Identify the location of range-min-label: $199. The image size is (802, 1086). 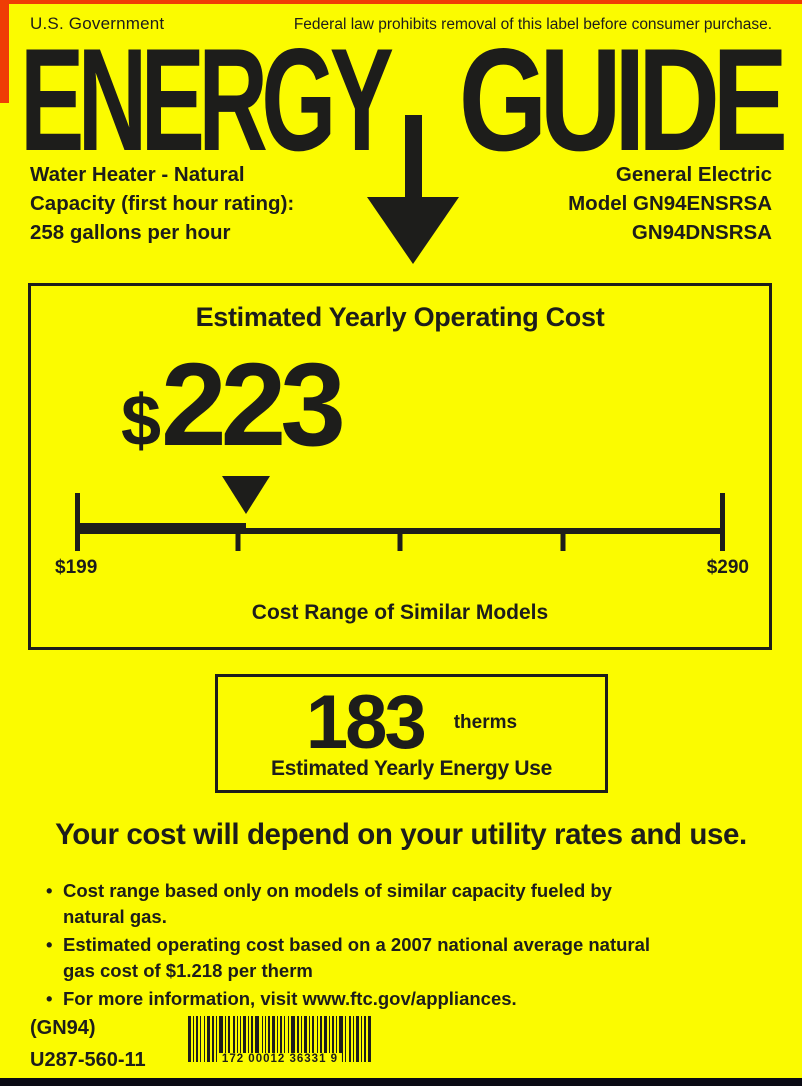
(76, 567).